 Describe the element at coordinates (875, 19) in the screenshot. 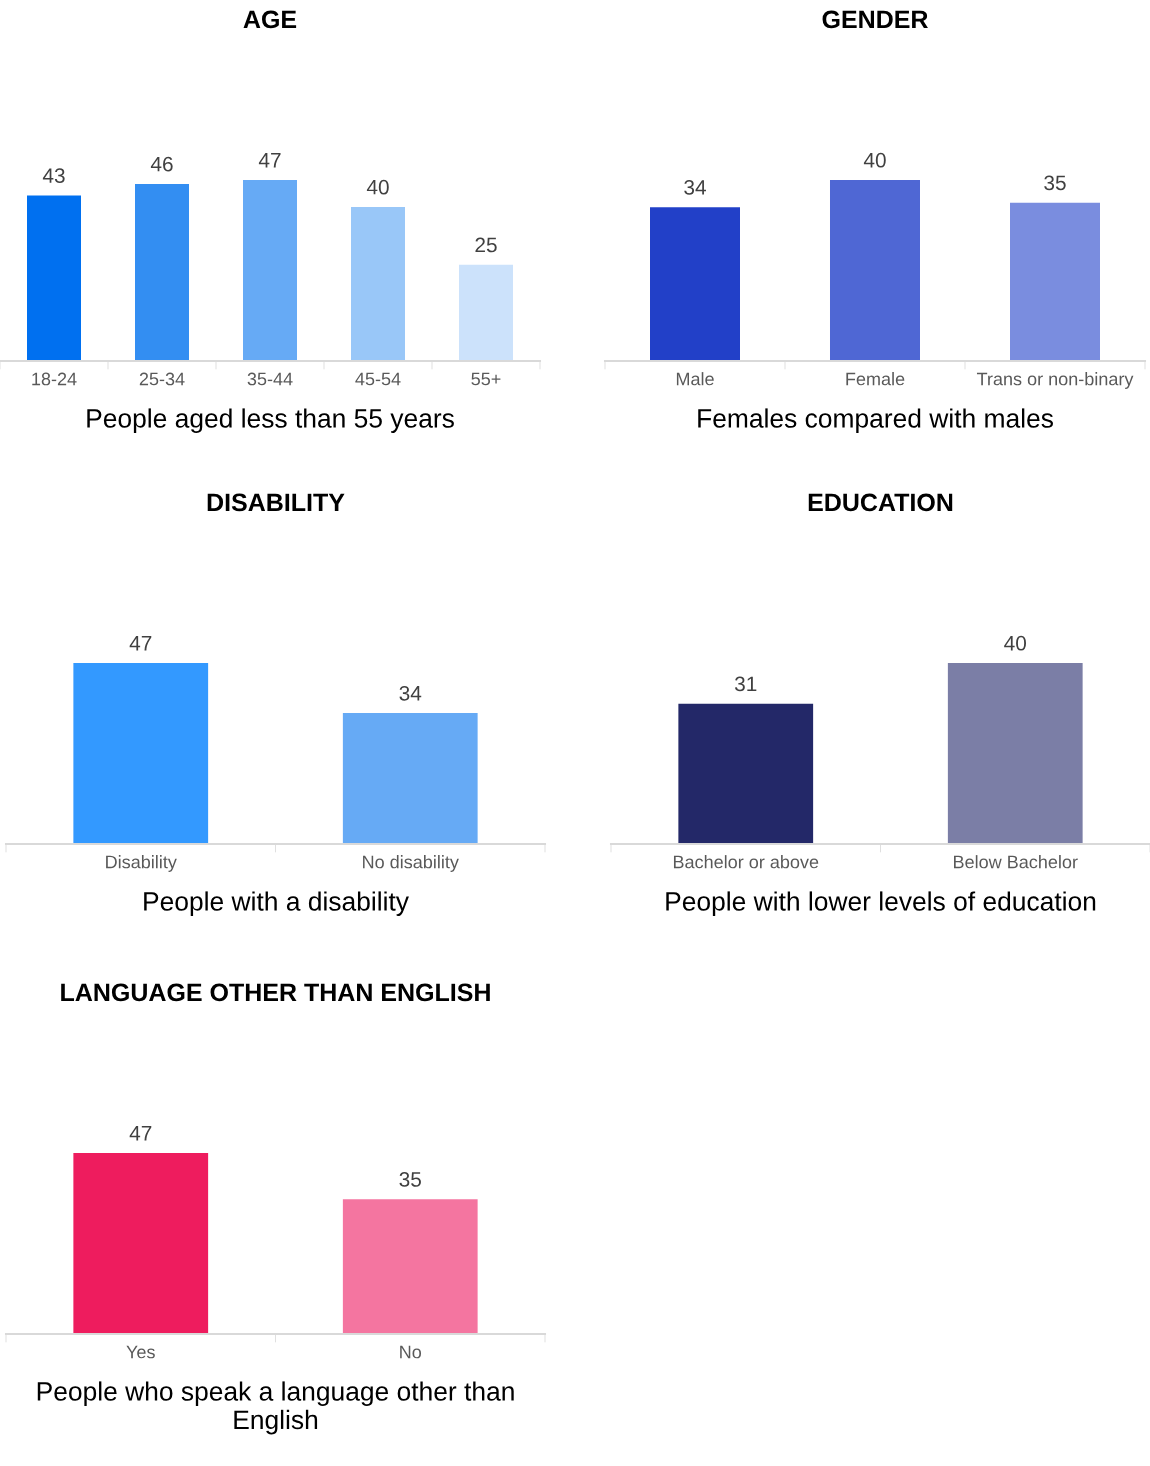

I see `chart-title: GENDER` at that location.